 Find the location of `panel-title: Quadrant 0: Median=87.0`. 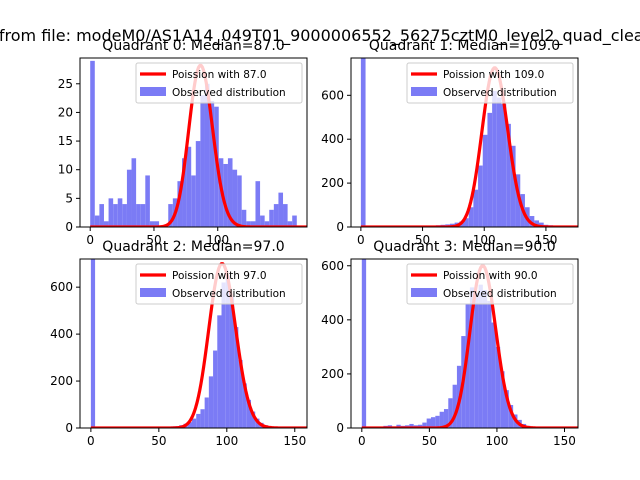

panel-title: Quadrant 0: Median=87.0 is located at coordinates (193, 46).